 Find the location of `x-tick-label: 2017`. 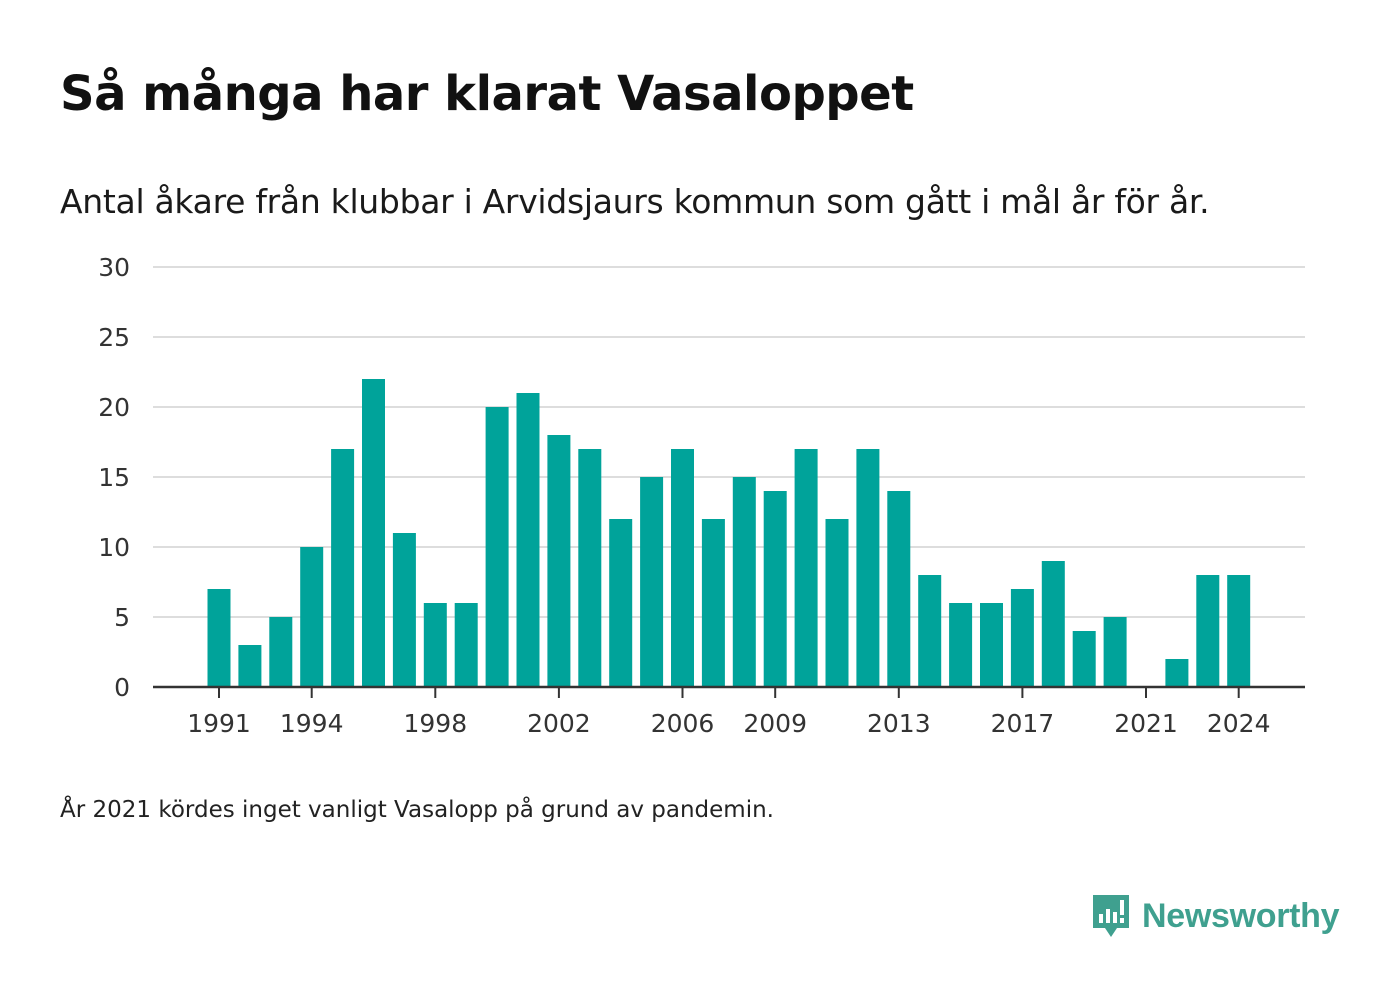

x-tick-label: 2017 is located at coordinates (1023, 723).